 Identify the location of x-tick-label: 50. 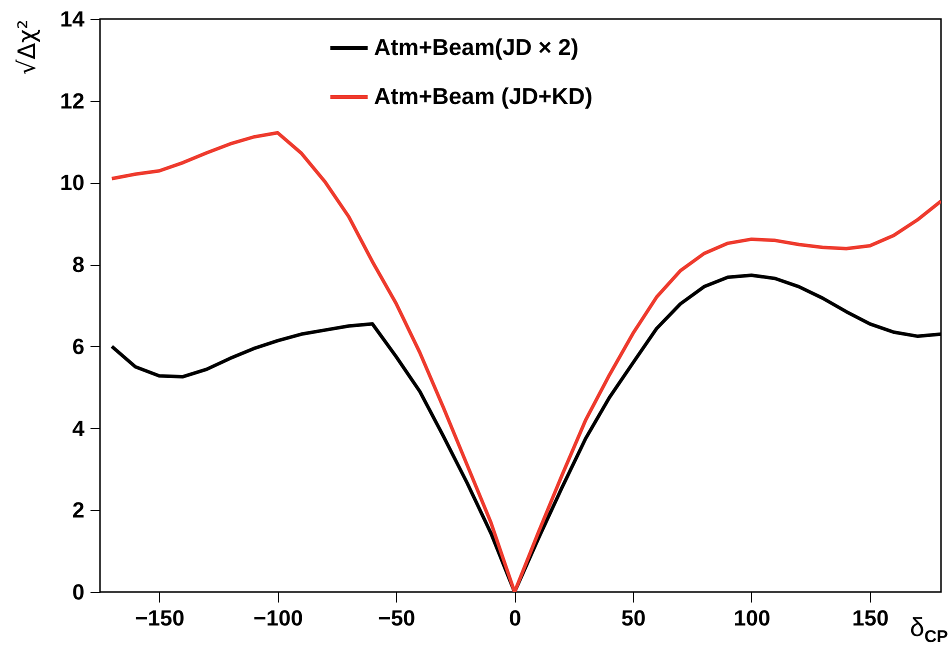
(633, 618).